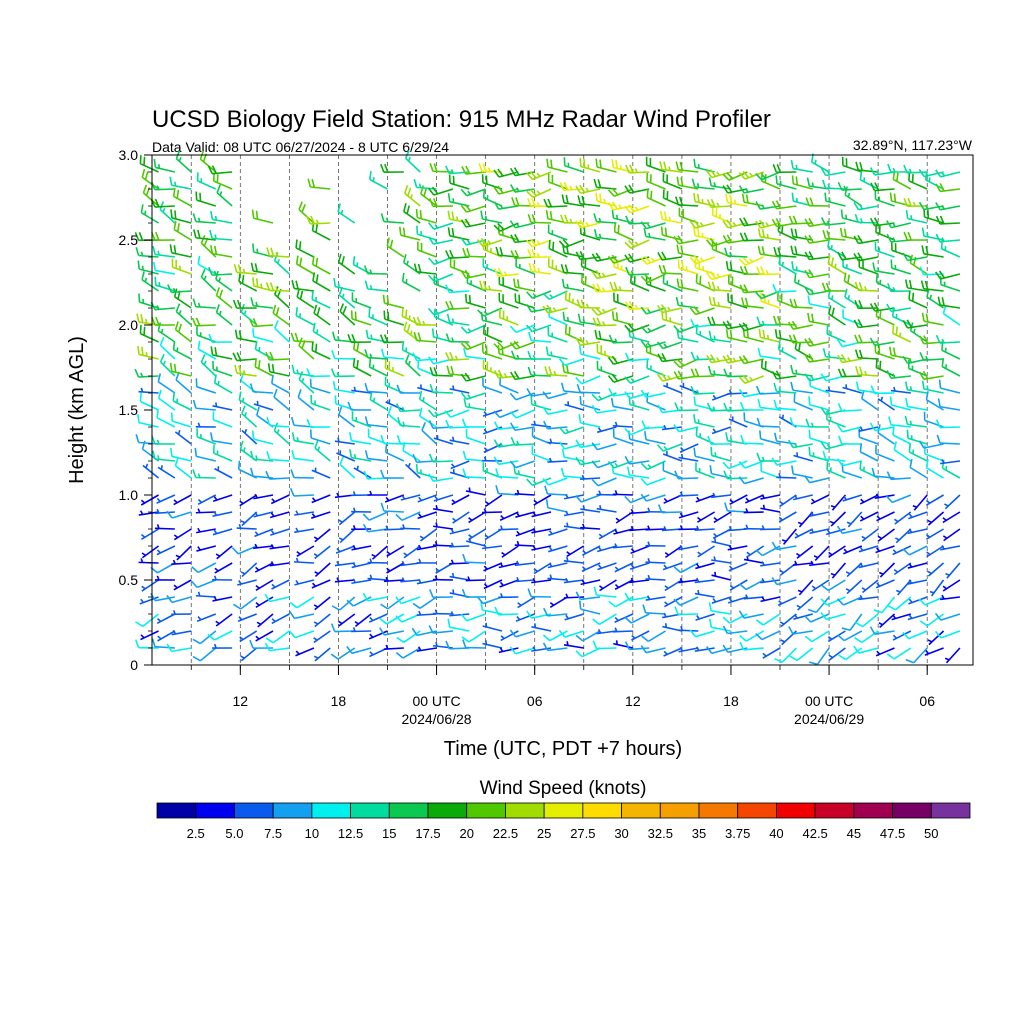 This screenshot has height=1024, width=1024. Describe the element at coordinates (544, 833) in the screenshot. I see `colorbar-label: 25` at that location.